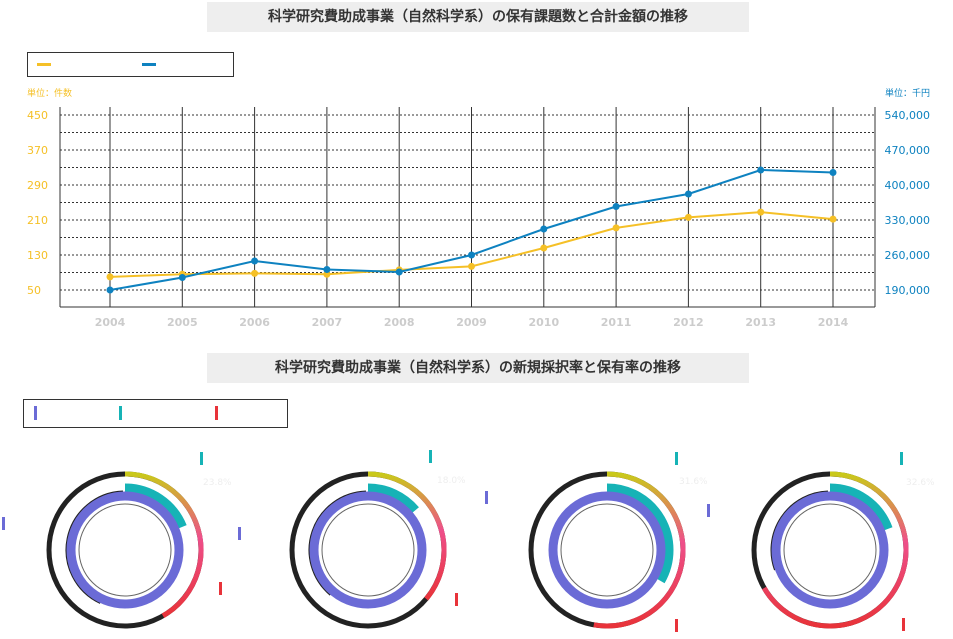 The height and width of the screenshot is (639, 953). Describe the element at coordinates (37, 150) in the screenshot. I see `y-left-tick-label: 370` at that location.